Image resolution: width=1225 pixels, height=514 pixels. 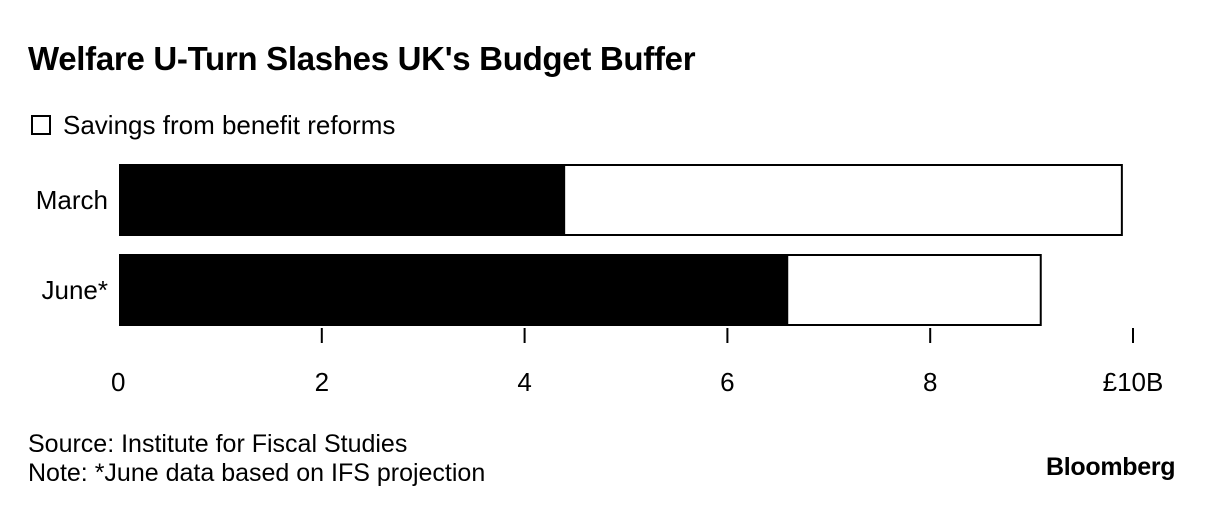 What do you see at coordinates (75, 290) in the screenshot?
I see `category-label-june: June*` at bounding box center [75, 290].